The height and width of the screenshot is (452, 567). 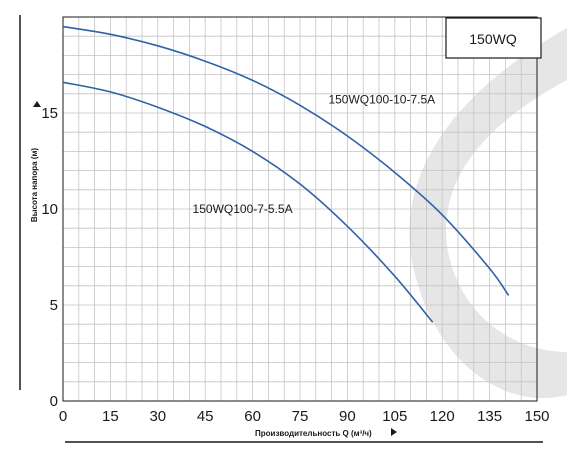 What do you see at coordinates (37, 104) in the screenshot?
I see `y-axis-arrow-icon` at bounding box center [37, 104].